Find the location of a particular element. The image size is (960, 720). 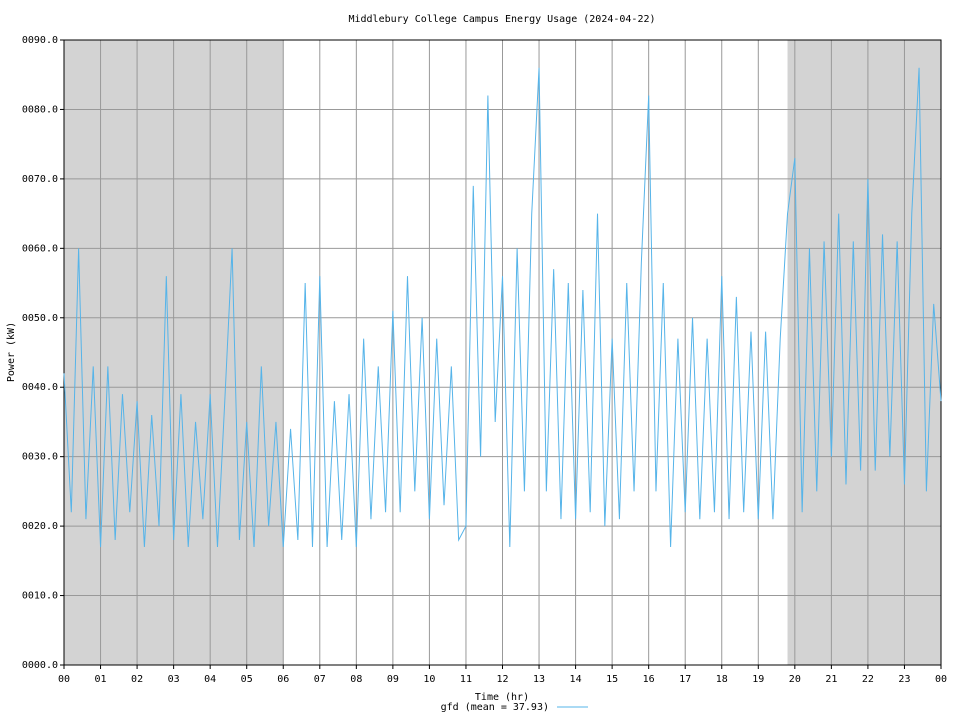

shaded-range is located at coordinates (864, 352).